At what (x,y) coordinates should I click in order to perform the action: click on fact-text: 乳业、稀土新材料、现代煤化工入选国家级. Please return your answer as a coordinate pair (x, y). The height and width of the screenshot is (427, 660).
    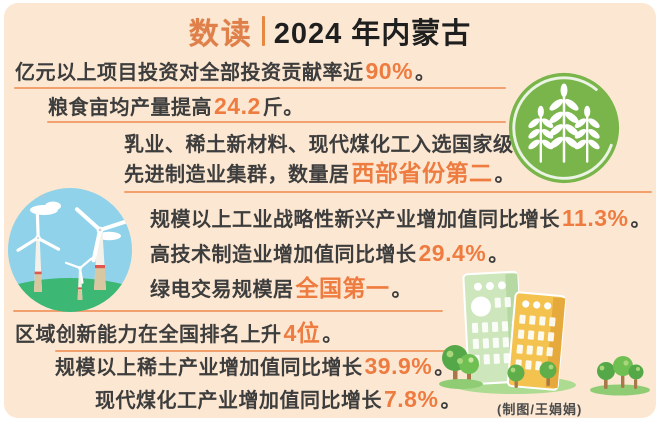
    Looking at the image, I should click on (319, 145).